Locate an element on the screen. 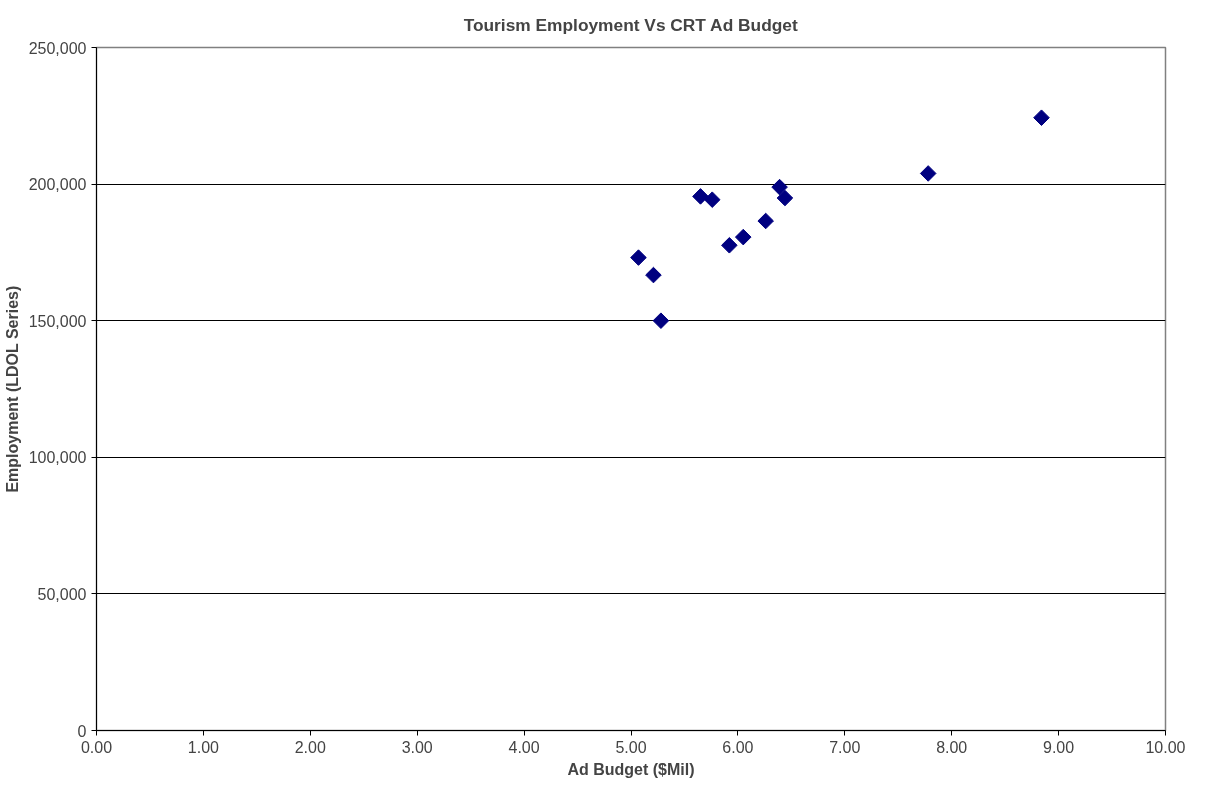 The width and height of the screenshot is (1209, 785). x-tick-label: 2.00 is located at coordinates (310, 747).